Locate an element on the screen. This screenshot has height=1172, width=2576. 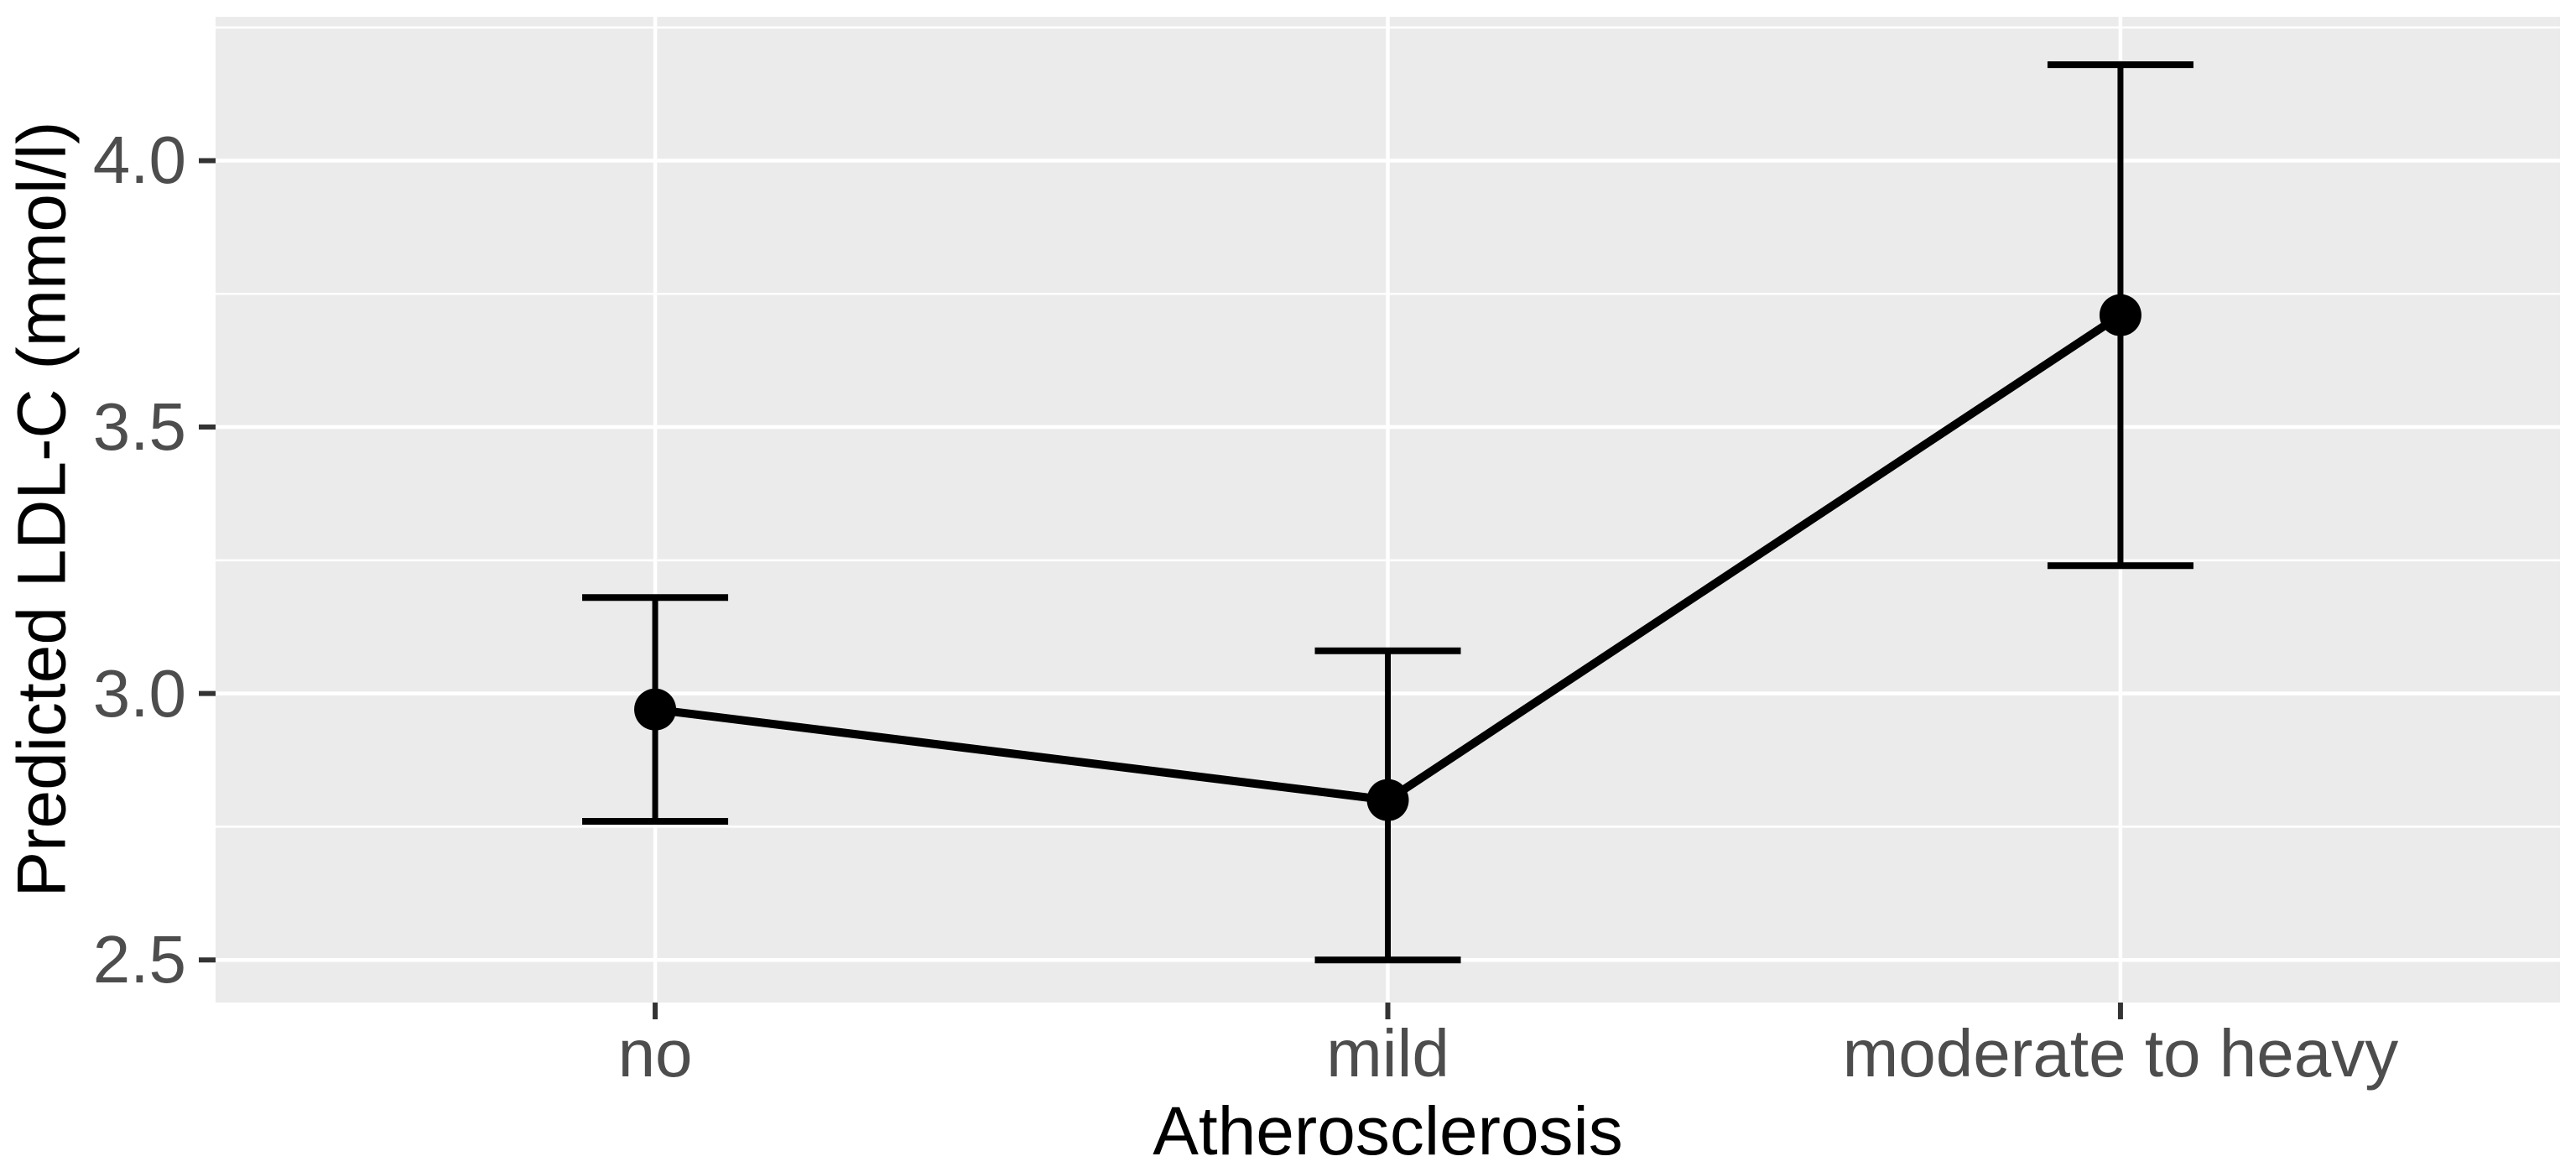
x-tick-label: moderate to heavy is located at coordinates (2120, 1053).